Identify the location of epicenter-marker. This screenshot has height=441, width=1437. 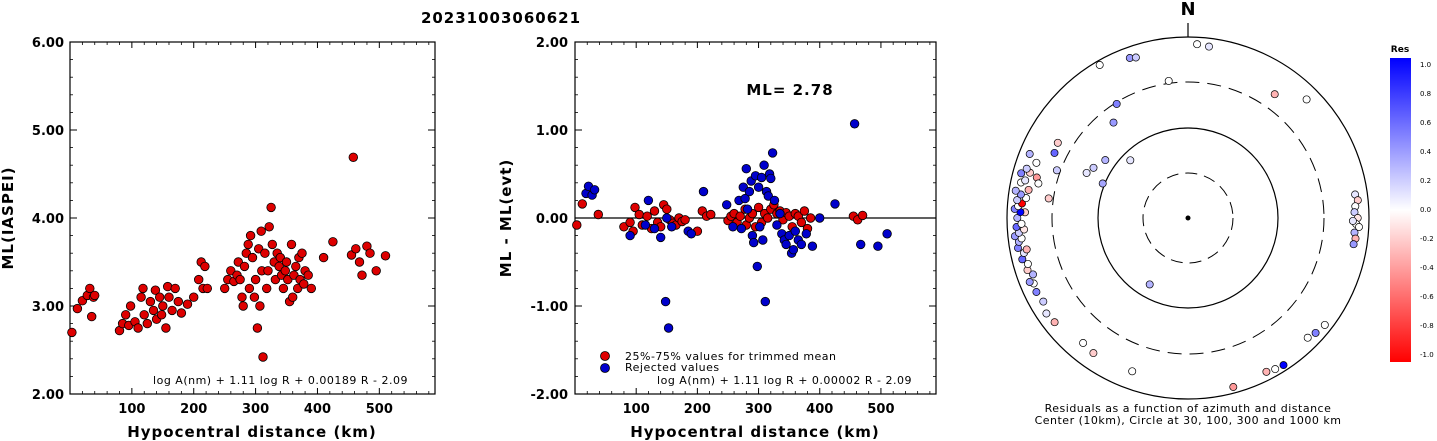
(1188, 218).